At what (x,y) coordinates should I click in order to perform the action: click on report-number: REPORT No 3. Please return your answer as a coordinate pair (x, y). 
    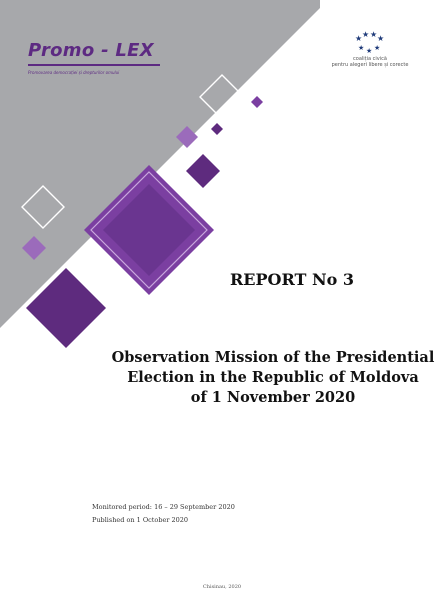
    Looking at the image, I should click on (292, 279).